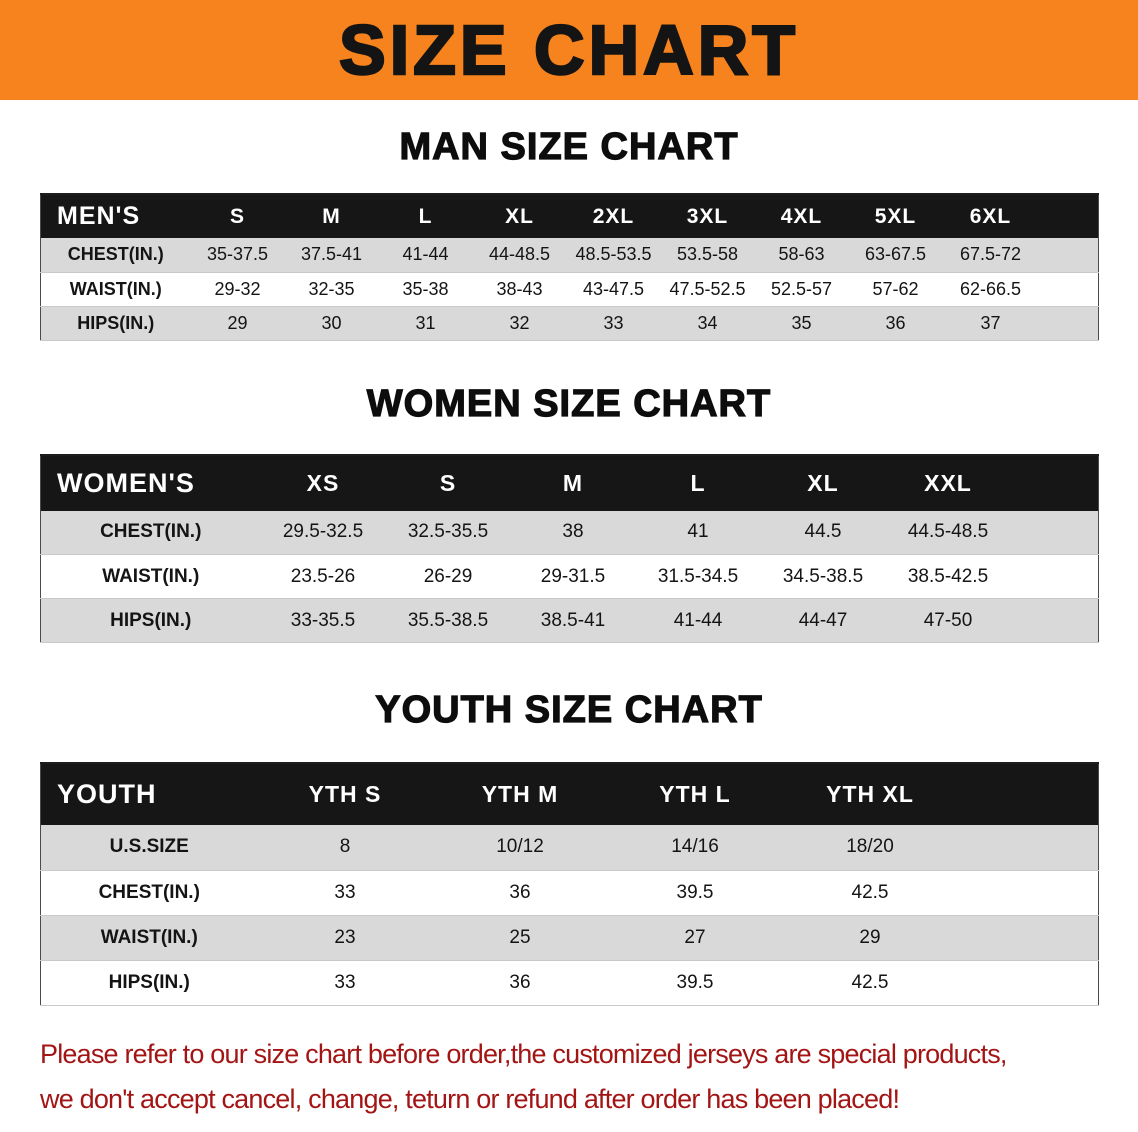 The width and height of the screenshot is (1138, 1132). I want to click on cell: 41, so click(698, 532).